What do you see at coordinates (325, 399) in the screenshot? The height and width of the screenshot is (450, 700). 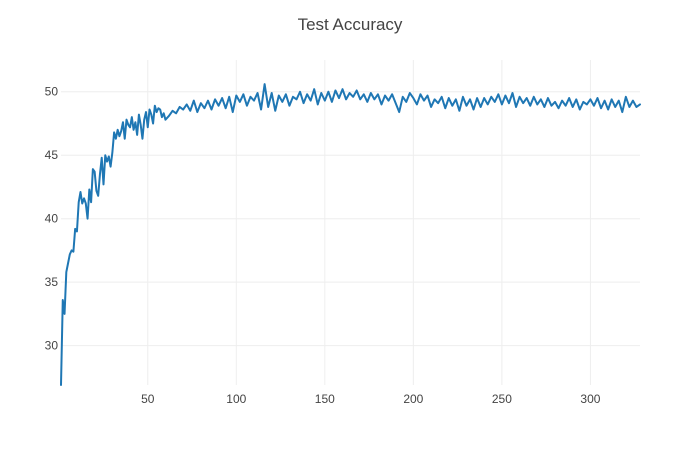 I see `x-tick-label: 150` at bounding box center [325, 399].